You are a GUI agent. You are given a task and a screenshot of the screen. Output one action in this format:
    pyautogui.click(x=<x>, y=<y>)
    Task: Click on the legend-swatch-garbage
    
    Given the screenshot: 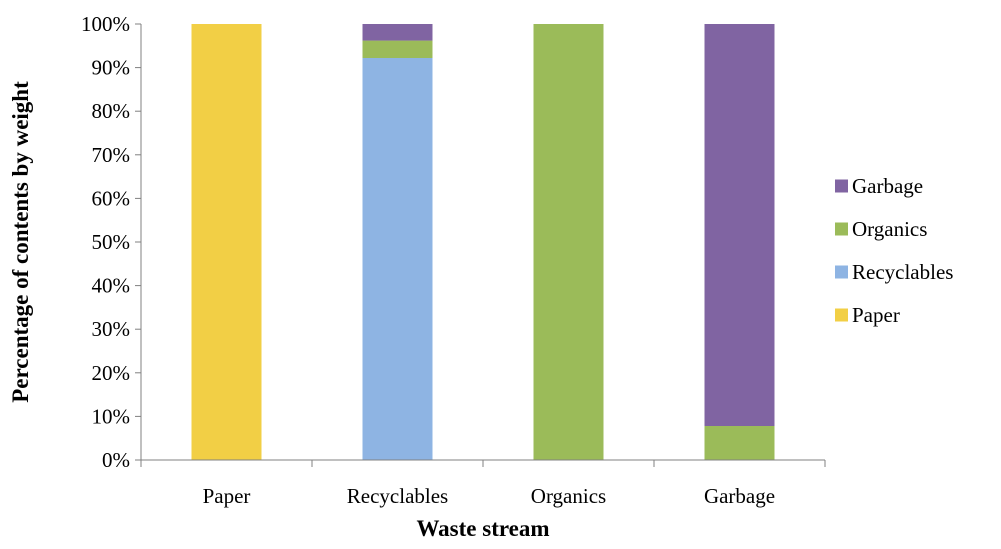 What is the action you would take?
    pyautogui.click(x=841, y=186)
    